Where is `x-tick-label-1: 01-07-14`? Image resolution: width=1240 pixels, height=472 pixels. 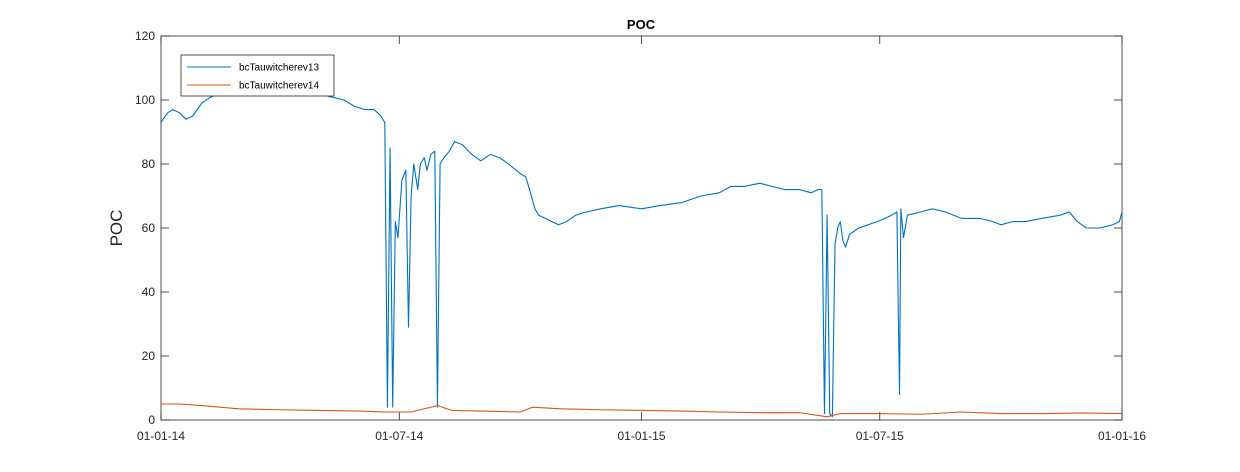
x-tick-label-1: 01-07-14 is located at coordinates (399, 436).